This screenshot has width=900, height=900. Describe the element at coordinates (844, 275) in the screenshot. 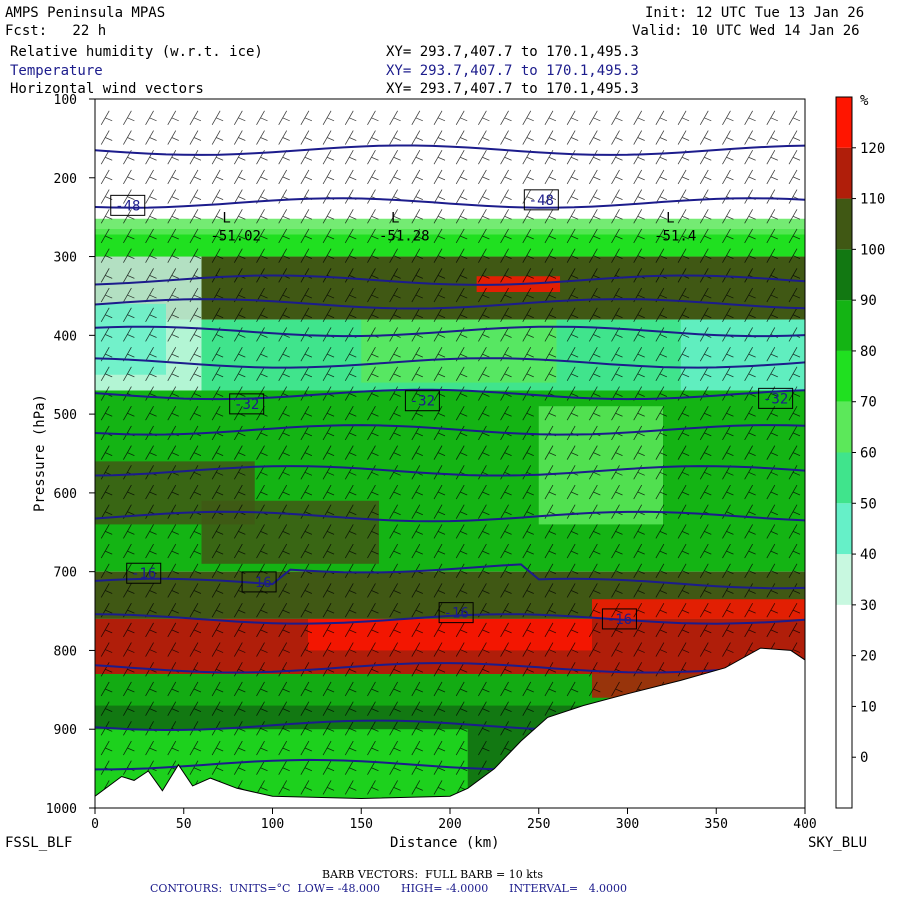

I see `colorbar-bin` at that location.